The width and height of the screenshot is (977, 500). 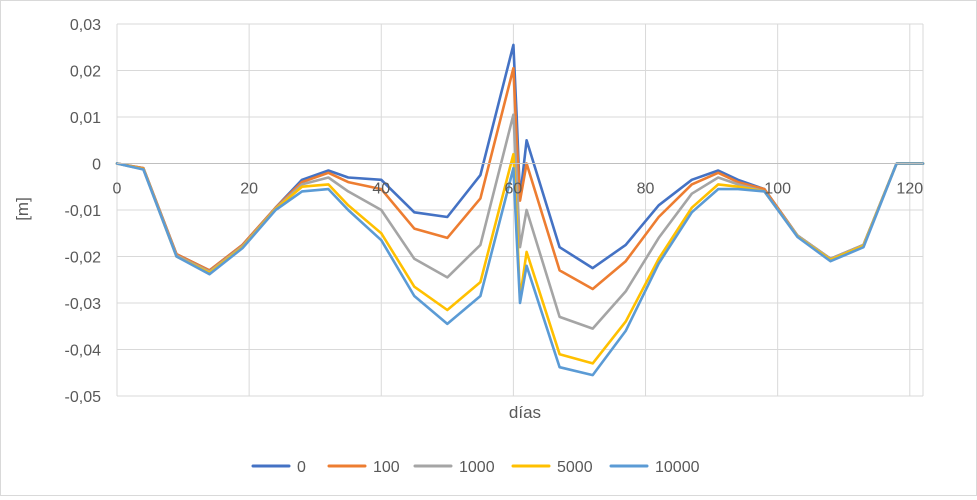 What do you see at coordinates (677, 467) in the screenshot?
I see `legend-label: 10000` at bounding box center [677, 467].